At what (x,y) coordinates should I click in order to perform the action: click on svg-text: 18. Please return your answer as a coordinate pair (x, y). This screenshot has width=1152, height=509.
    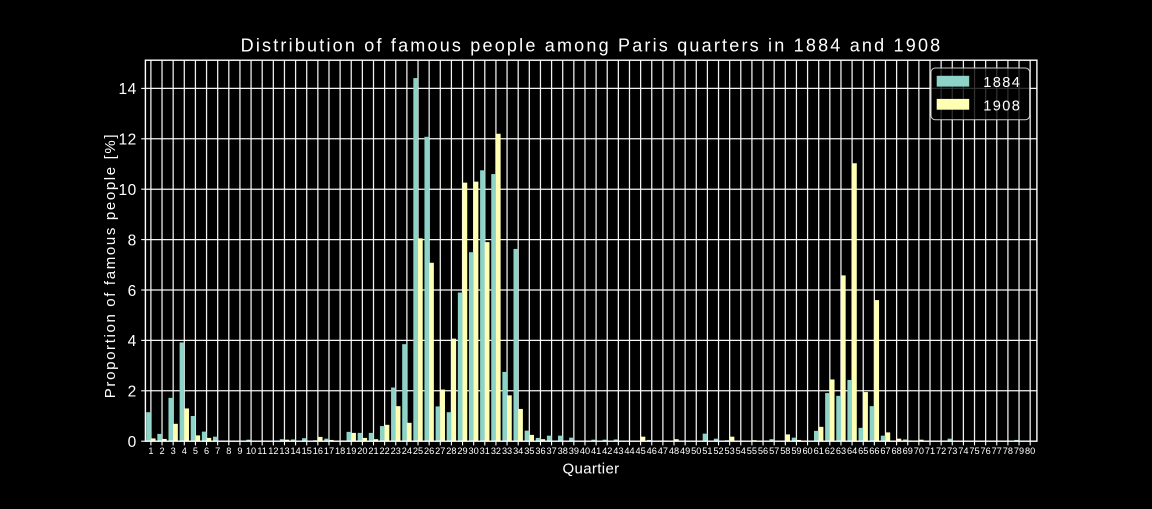
    Looking at the image, I should click on (340, 451).